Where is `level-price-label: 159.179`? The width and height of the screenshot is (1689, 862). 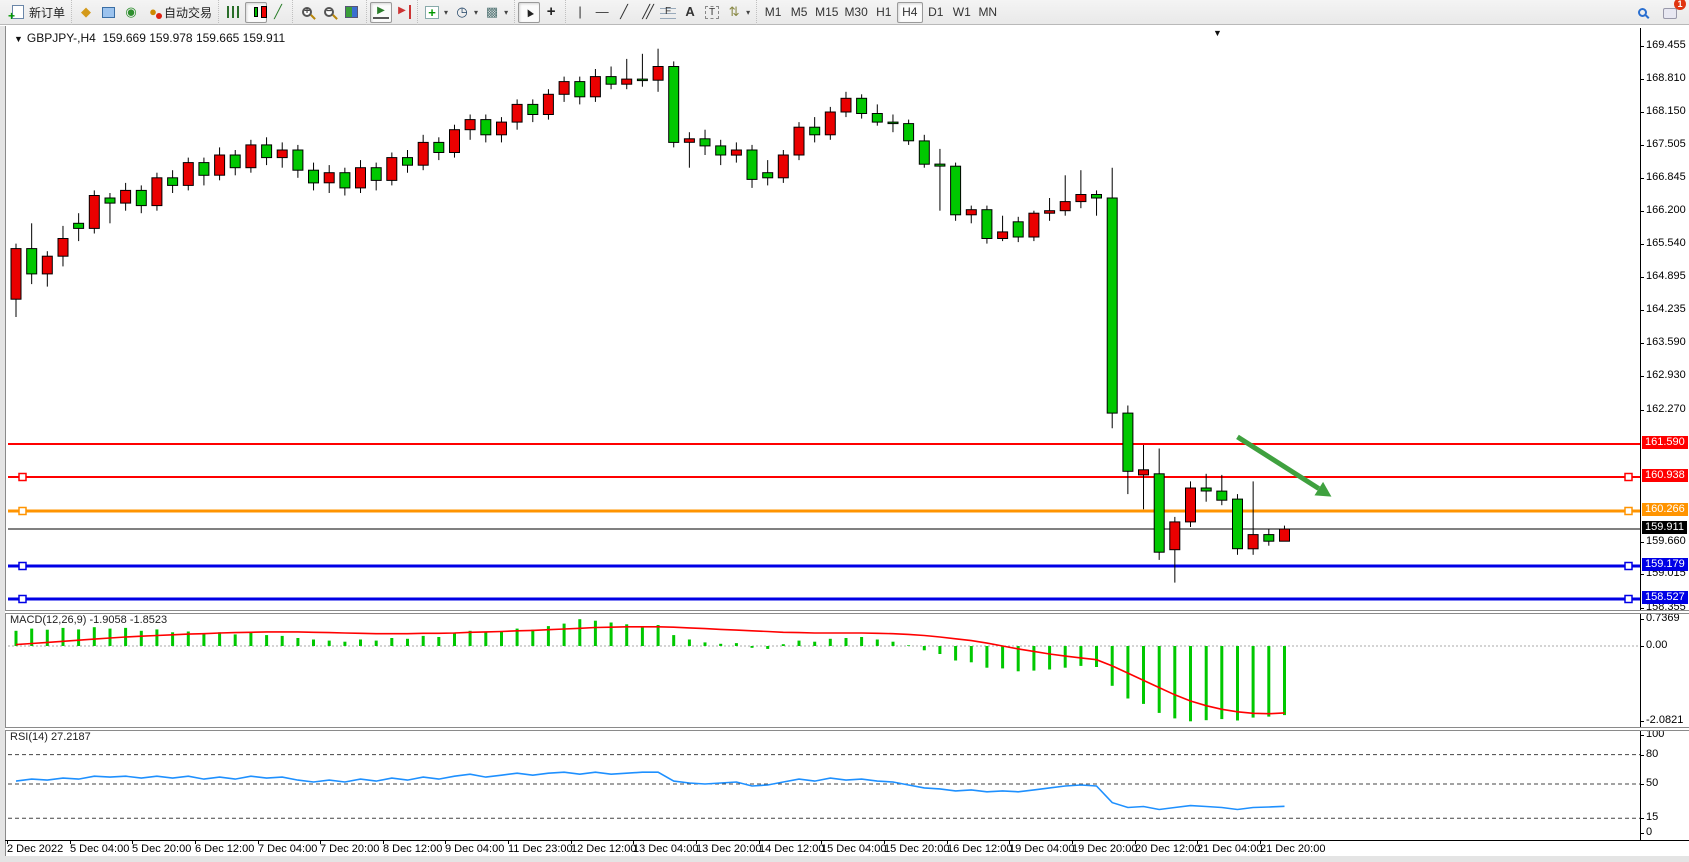
level-price-label: 159.179 is located at coordinates (1665, 564).